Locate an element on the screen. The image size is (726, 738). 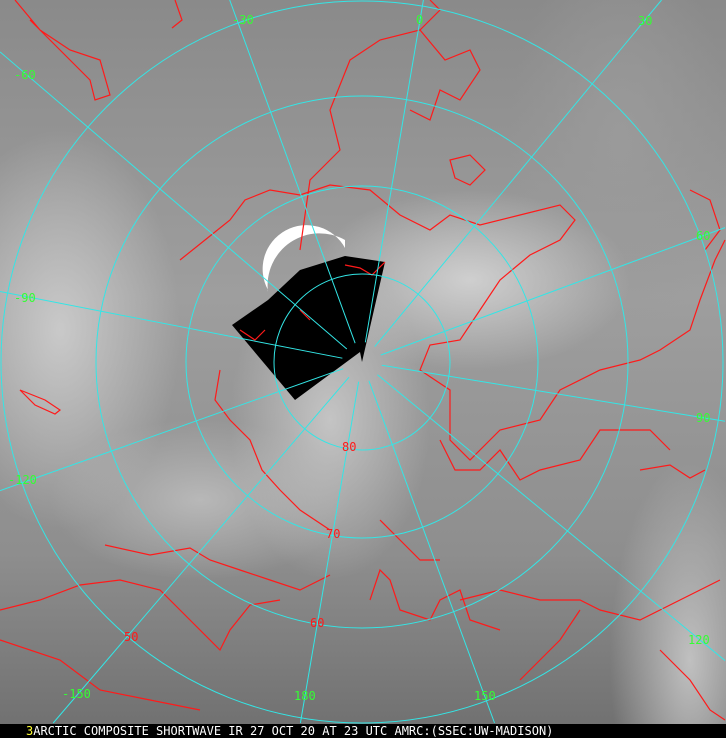
lon-label: 120 is located at coordinates (699, 640).